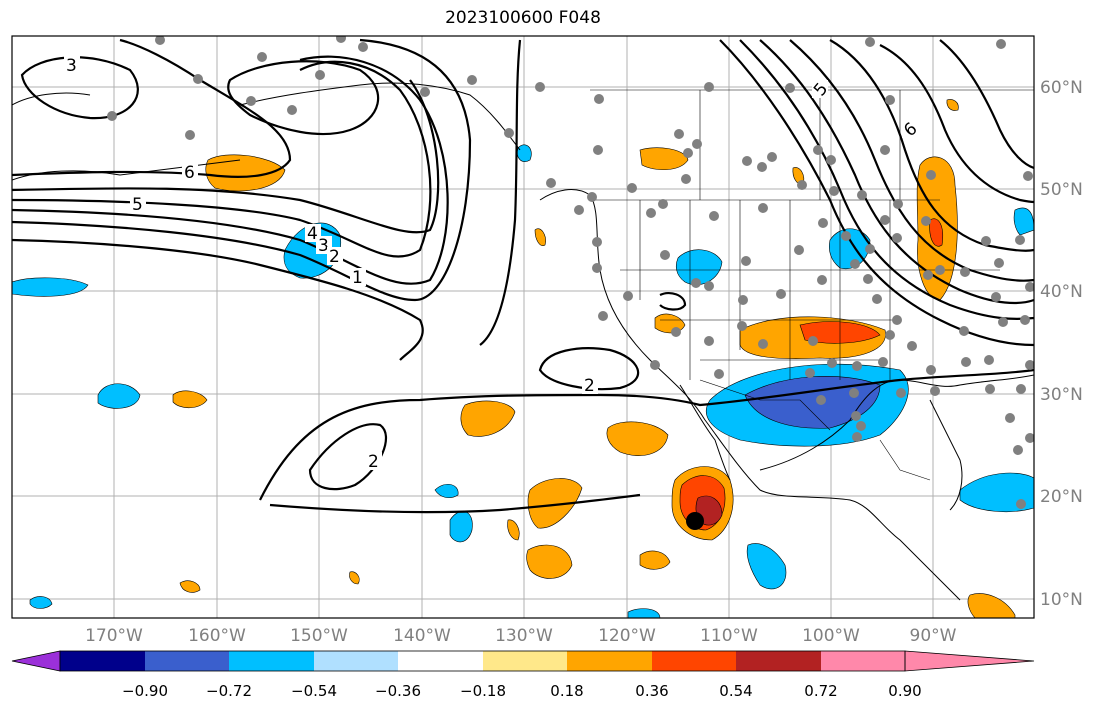 This screenshot has width=1102, height=710. What do you see at coordinates (1061, 190) in the screenshot?
I see `lat-label: 50°N` at bounding box center [1061, 190].